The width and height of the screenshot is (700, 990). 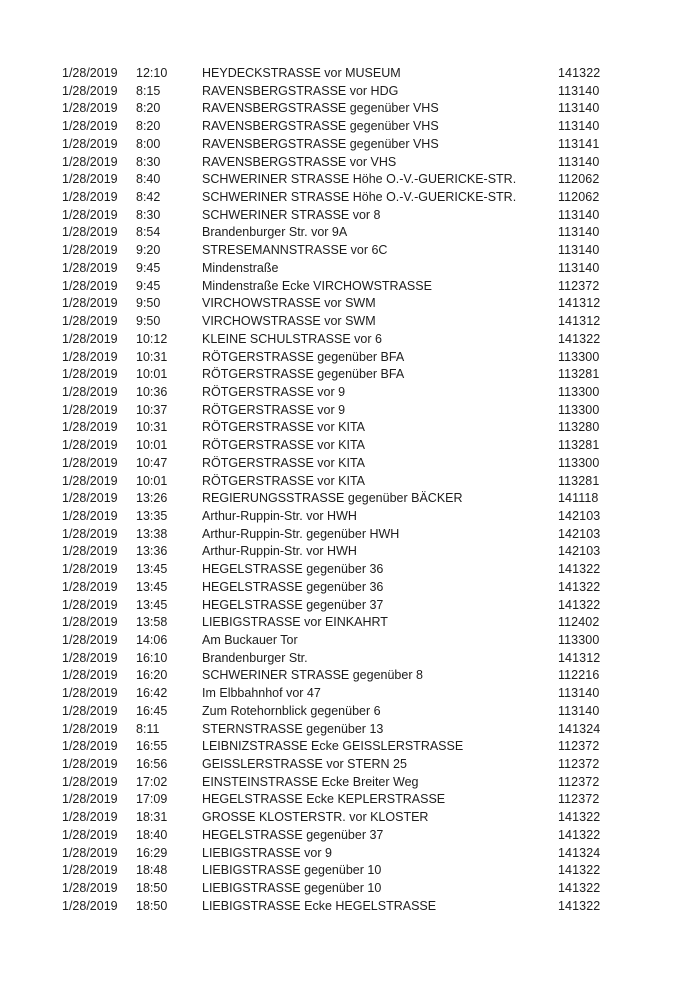 What do you see at coordinates (152, 781) in the screenshot?
I see `time-cell: 17:02` at bounding box center [152, 781].